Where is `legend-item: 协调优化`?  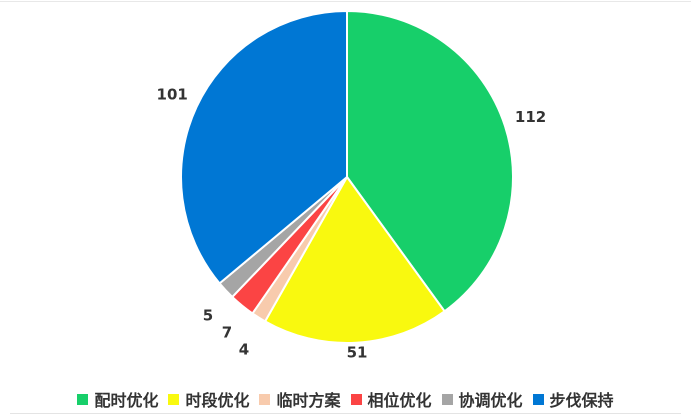
legend-item: 协调优化 is located at coordinates (482, 399).